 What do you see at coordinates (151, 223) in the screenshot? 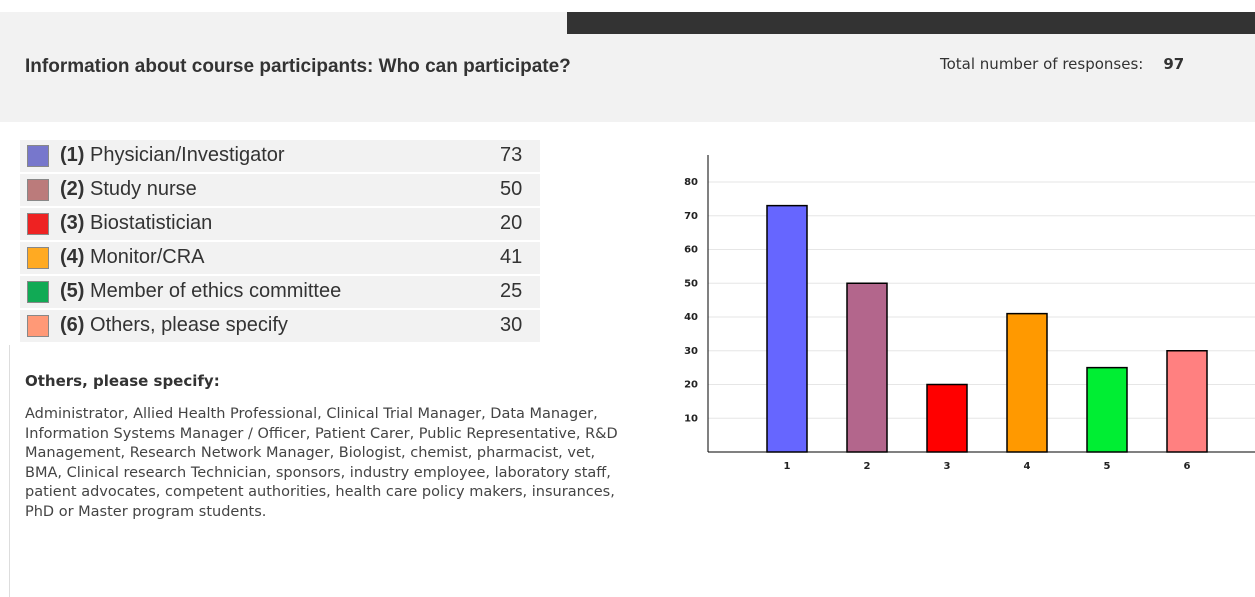
I see `option-text: Biostatistician` at bounding box center [151, 223].